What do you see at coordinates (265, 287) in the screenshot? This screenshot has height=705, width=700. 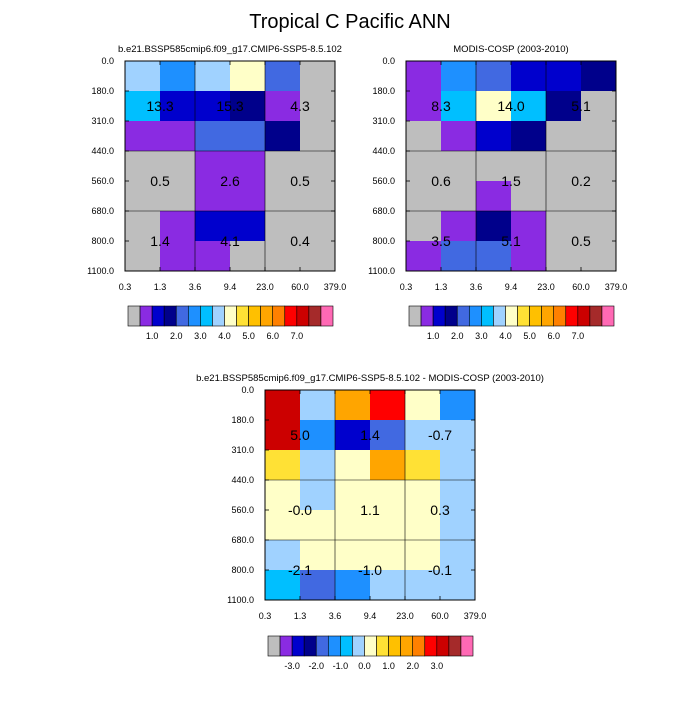 I see `x-tick-label: 23.0` at bounding box center [265, 287].